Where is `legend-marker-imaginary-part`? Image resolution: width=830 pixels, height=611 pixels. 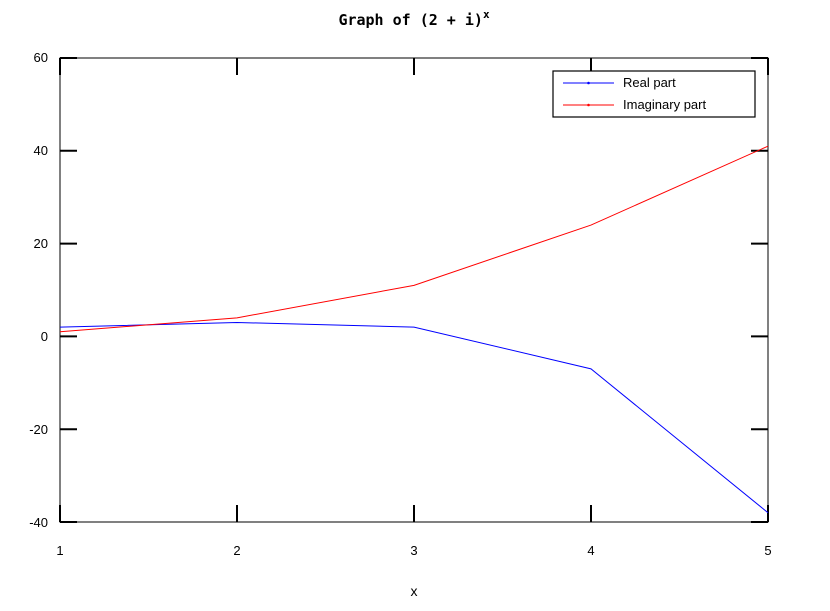 legend-marker-imaginary-part is located at coordinates (588, 105).